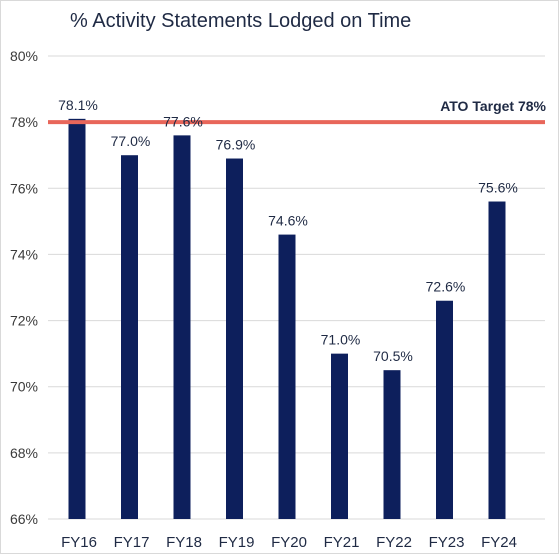 This screenshot has height=554, width=559. What do you see at coordinates (446, 287) in the screenshot?
I see `data-label: 72.6%` at bounding box center [446, 287].